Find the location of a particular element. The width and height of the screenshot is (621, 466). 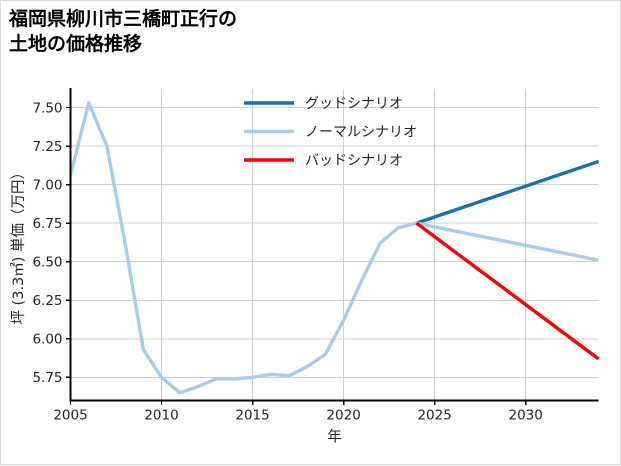

x-tick-label: 2015 is located at coordinates (252, 416).